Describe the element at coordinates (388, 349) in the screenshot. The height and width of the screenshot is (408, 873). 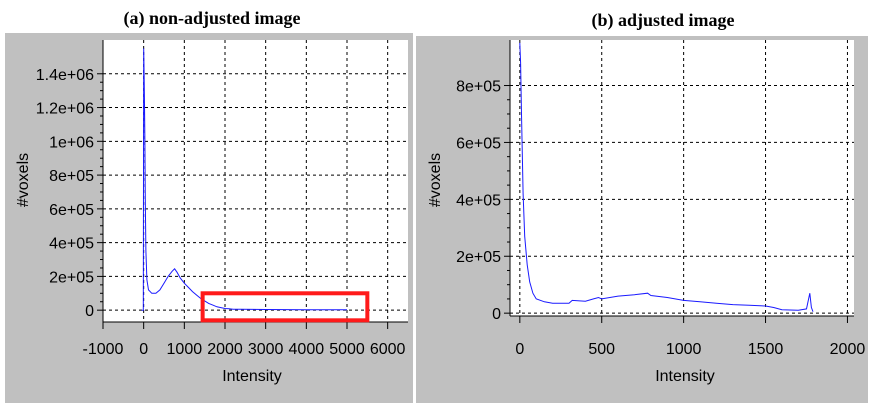
I see `x-tick-label-left: 6000` at that location.